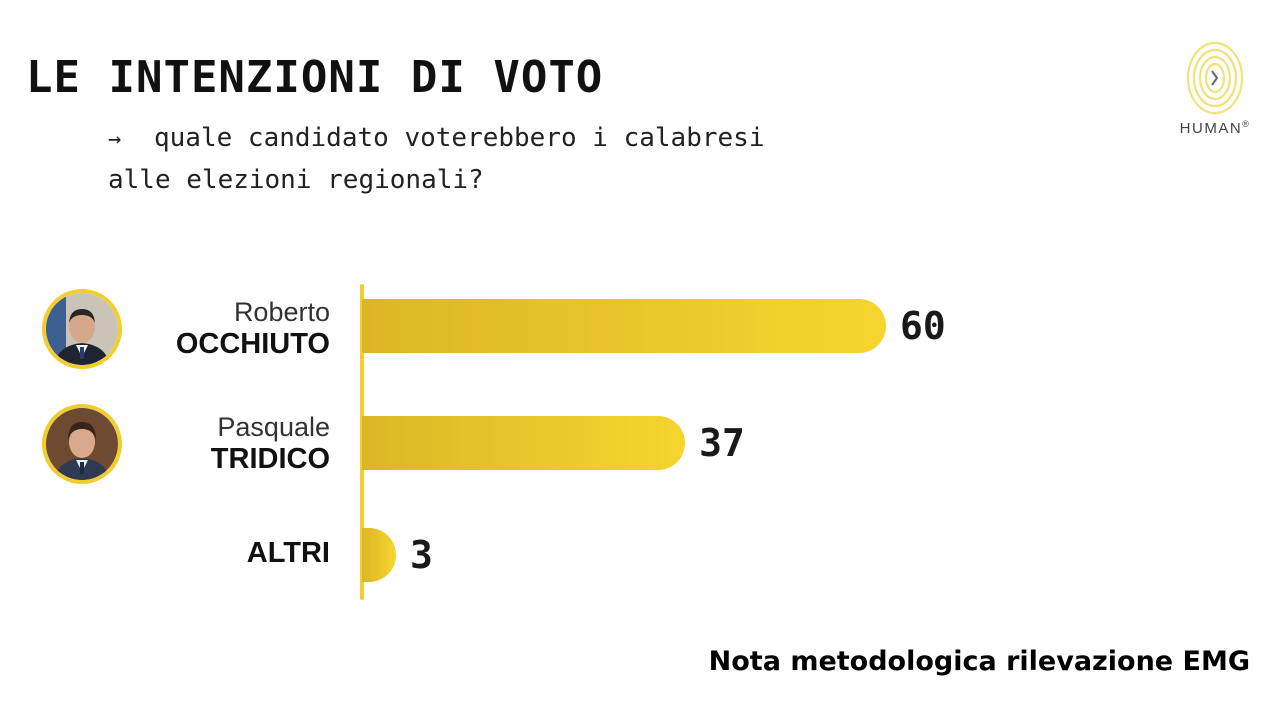 This screenshot has height=716, width=1272. Describe the element at coordinates (722, 443) in the screenshot. I see `value-label-tridico: 37` at that location.